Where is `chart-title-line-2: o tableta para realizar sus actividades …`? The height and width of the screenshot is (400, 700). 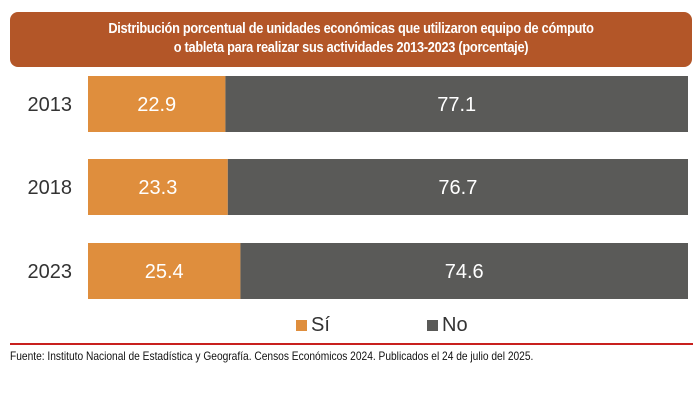
chart-title-line-2: o tableta para realizar sus actividades … is located at coordinates (351, 48).